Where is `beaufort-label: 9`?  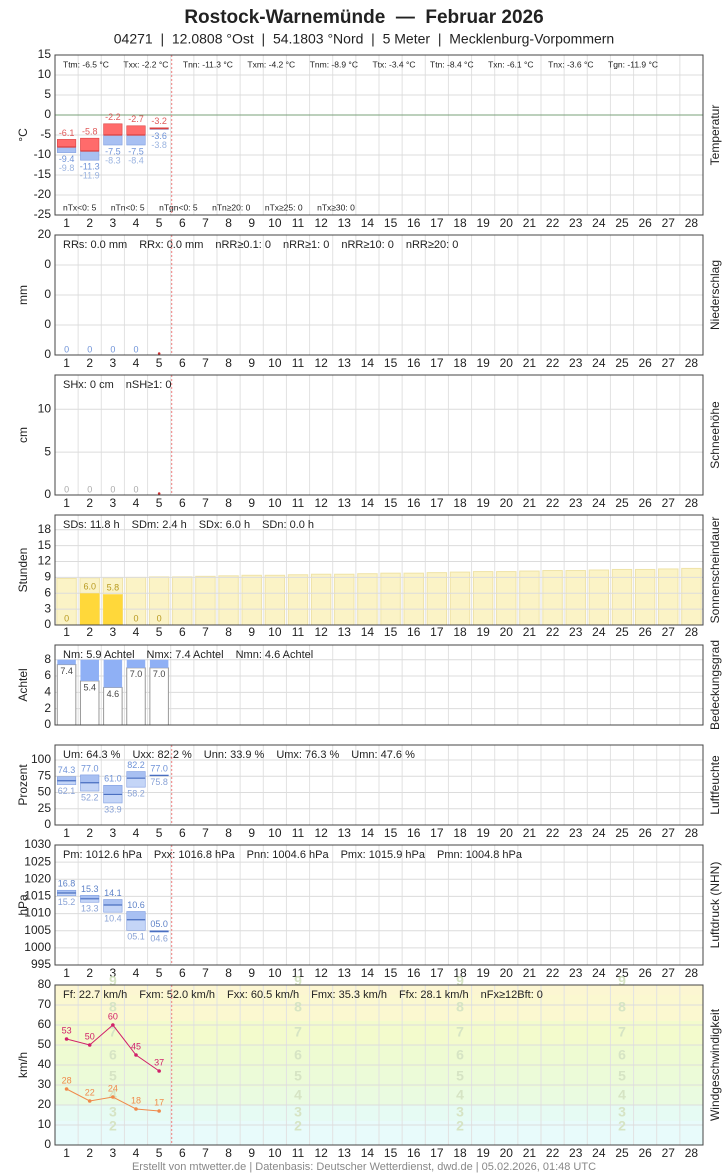 beaufort-label: 9 is located at coordinates (113, 981).